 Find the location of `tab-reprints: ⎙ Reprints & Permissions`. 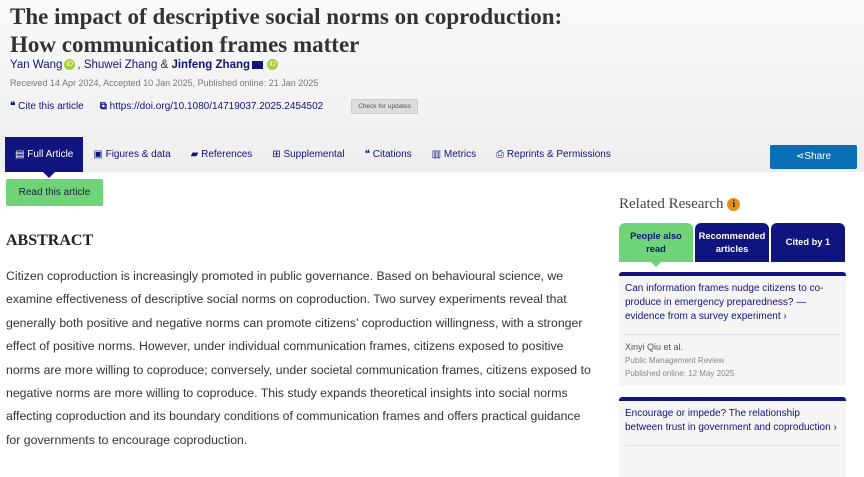

tab-reprints: ⎙ Reprints & Permissions is located at coordinates (553, 154).